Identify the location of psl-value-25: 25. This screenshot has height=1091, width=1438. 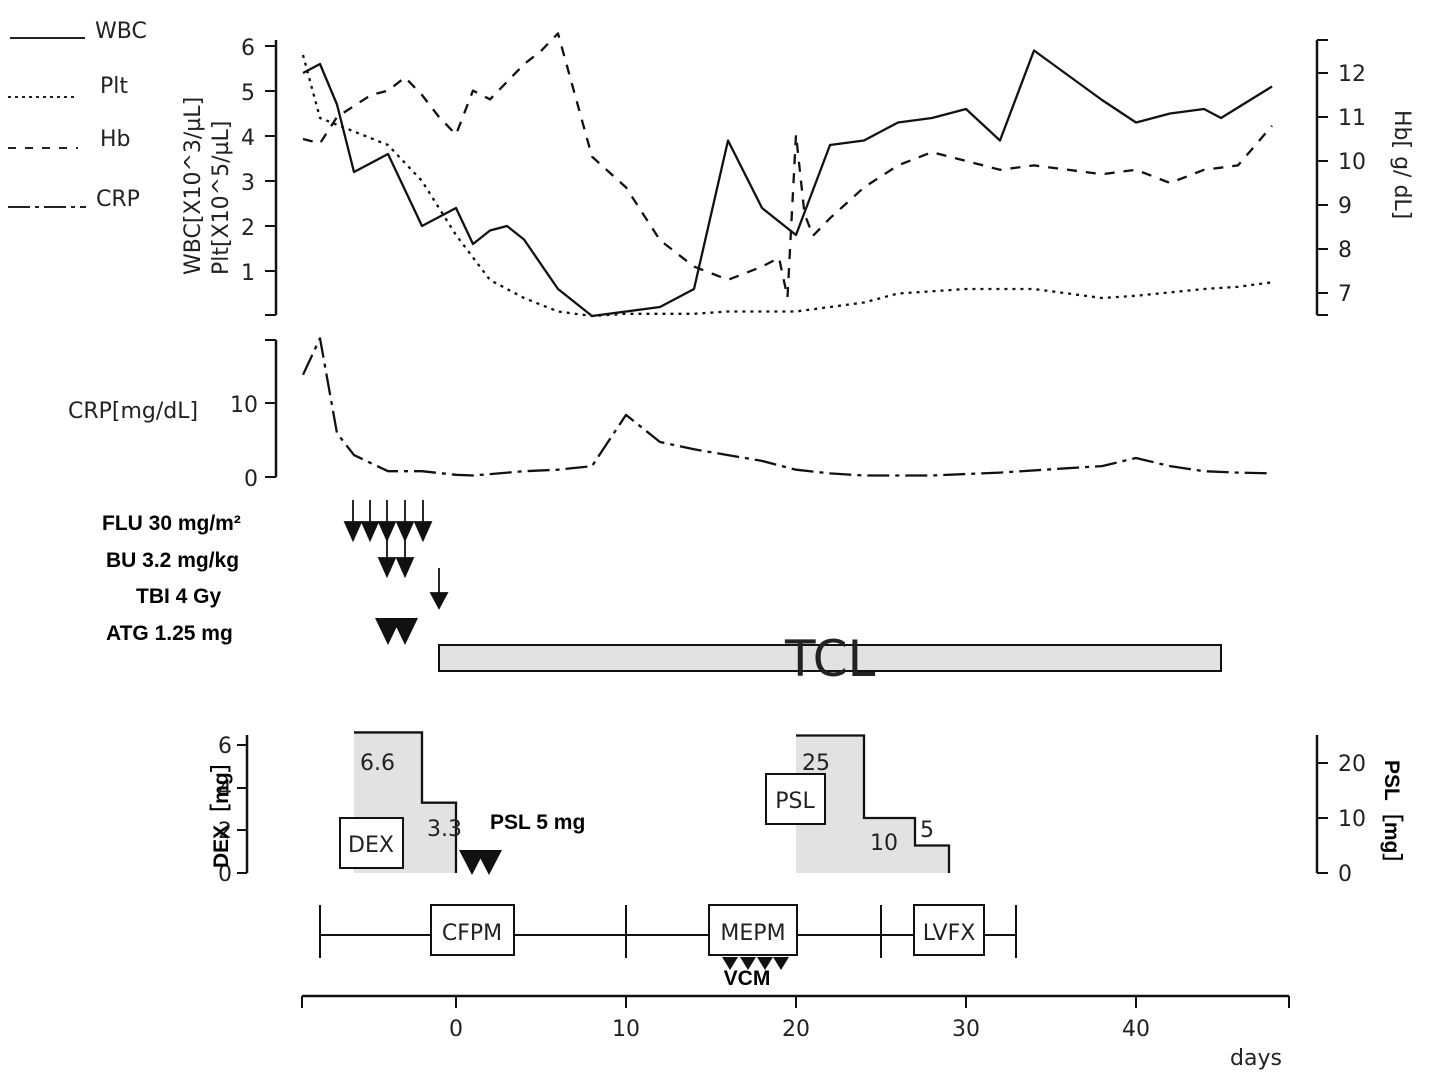
(816, 763).